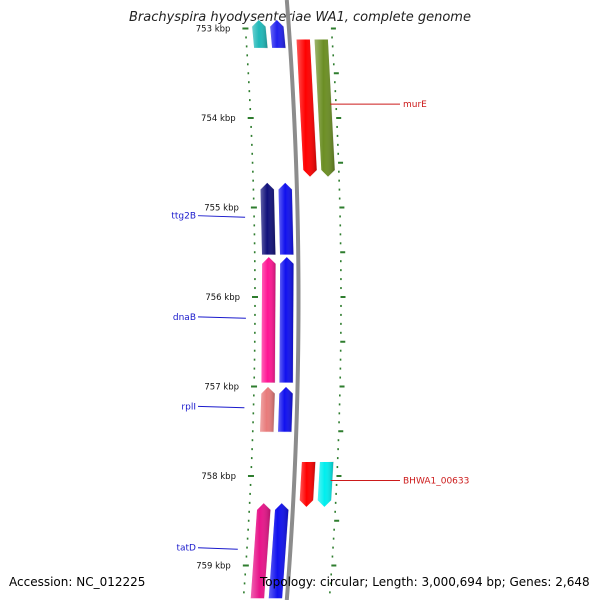 Image resolution: width=600 pixels, height=600 pixels. I want to click on scale-label: 759 kbp, so click(213, 567).